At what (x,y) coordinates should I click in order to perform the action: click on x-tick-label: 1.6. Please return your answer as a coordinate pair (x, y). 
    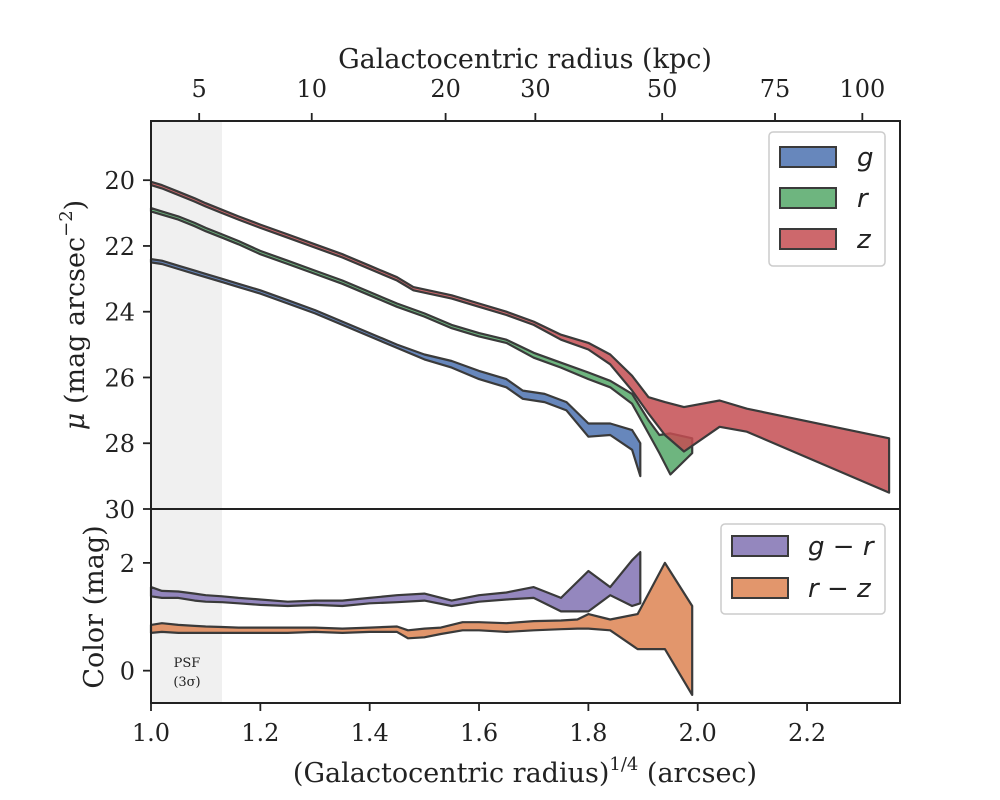
    Looking at the image, I should click on (479, 733).